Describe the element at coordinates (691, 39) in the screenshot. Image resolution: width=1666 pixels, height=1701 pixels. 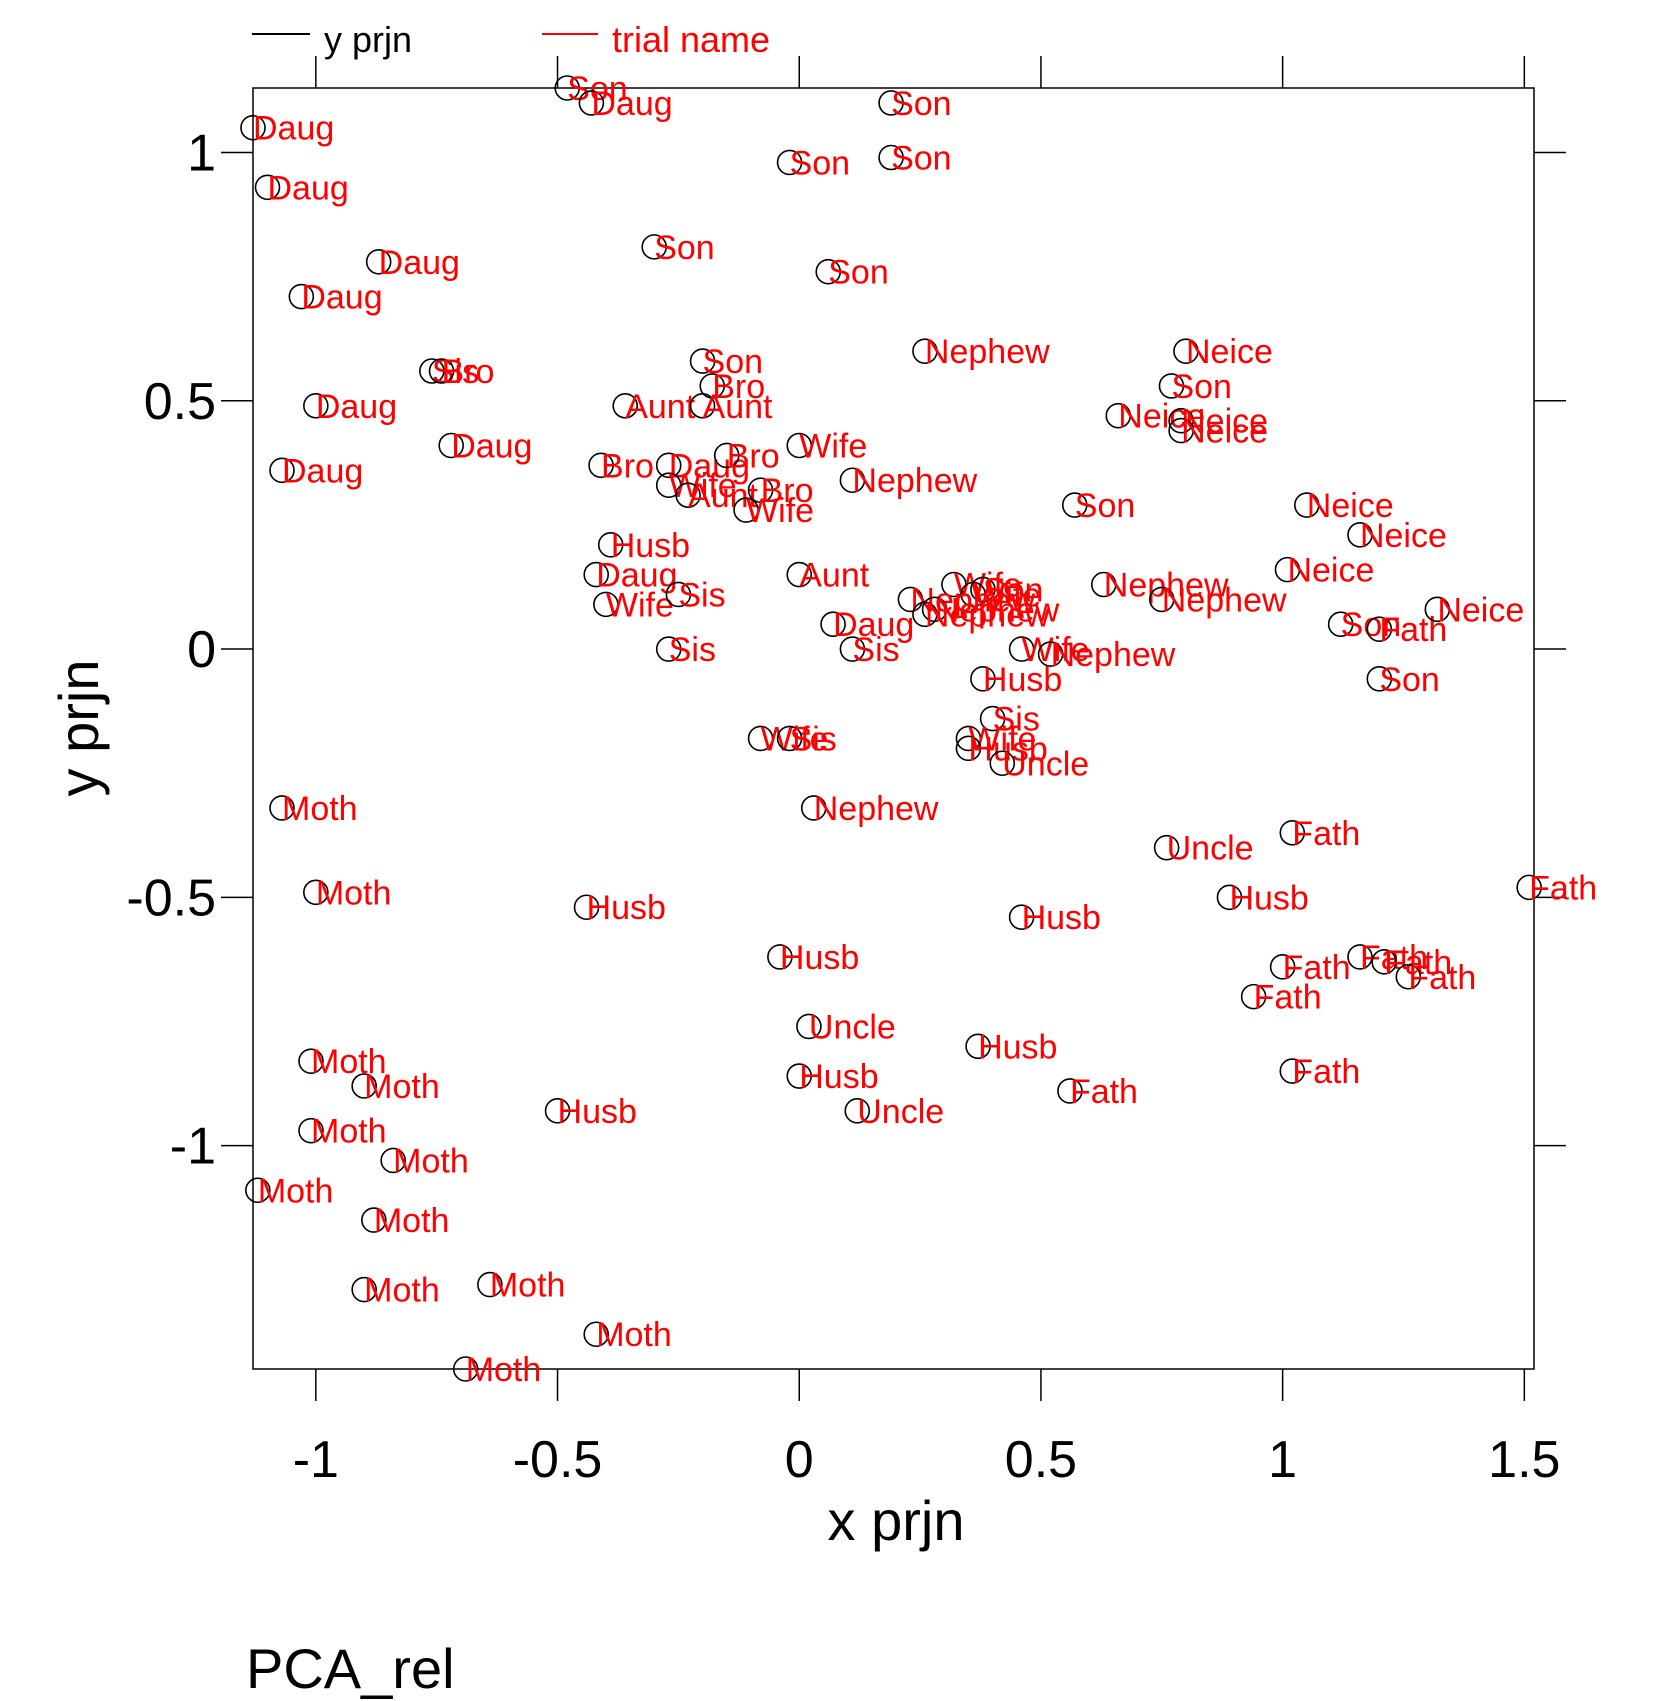
I see `legend-label-trial-name: trial name` at that location.